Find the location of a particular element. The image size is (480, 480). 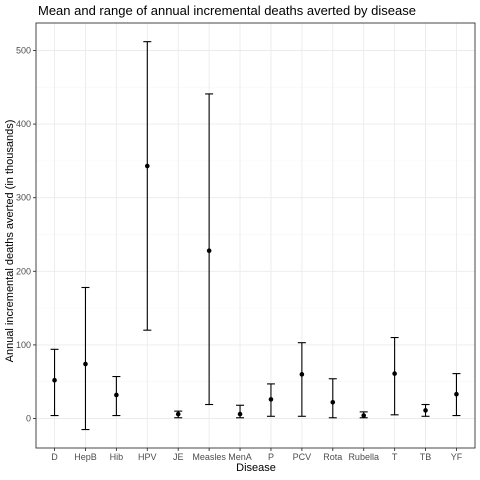

x-tick-label: HPV is located at coordinates (147, 457).